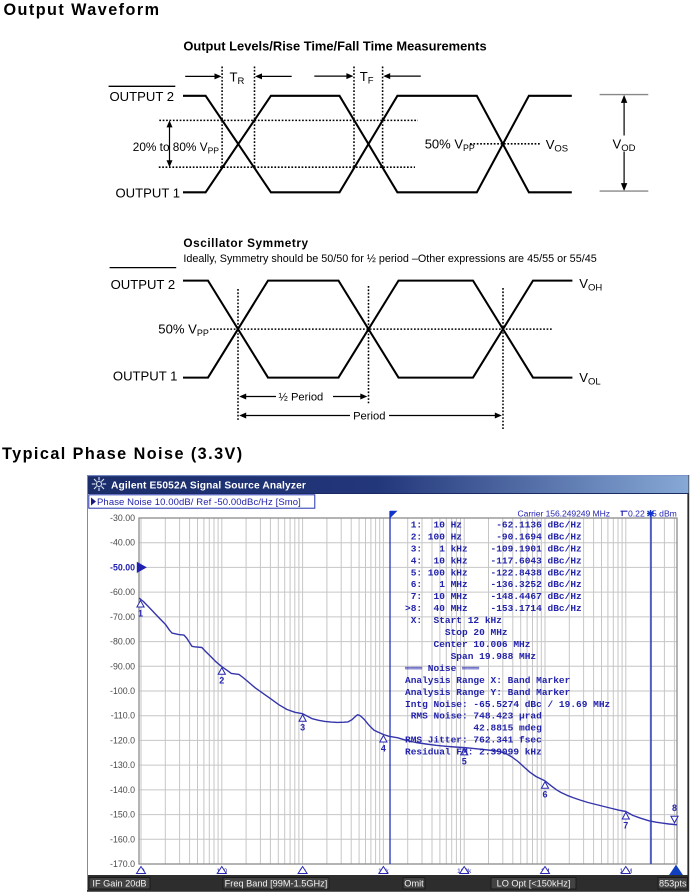  I want to click on svg-text: -70.00, so click(122, 617).